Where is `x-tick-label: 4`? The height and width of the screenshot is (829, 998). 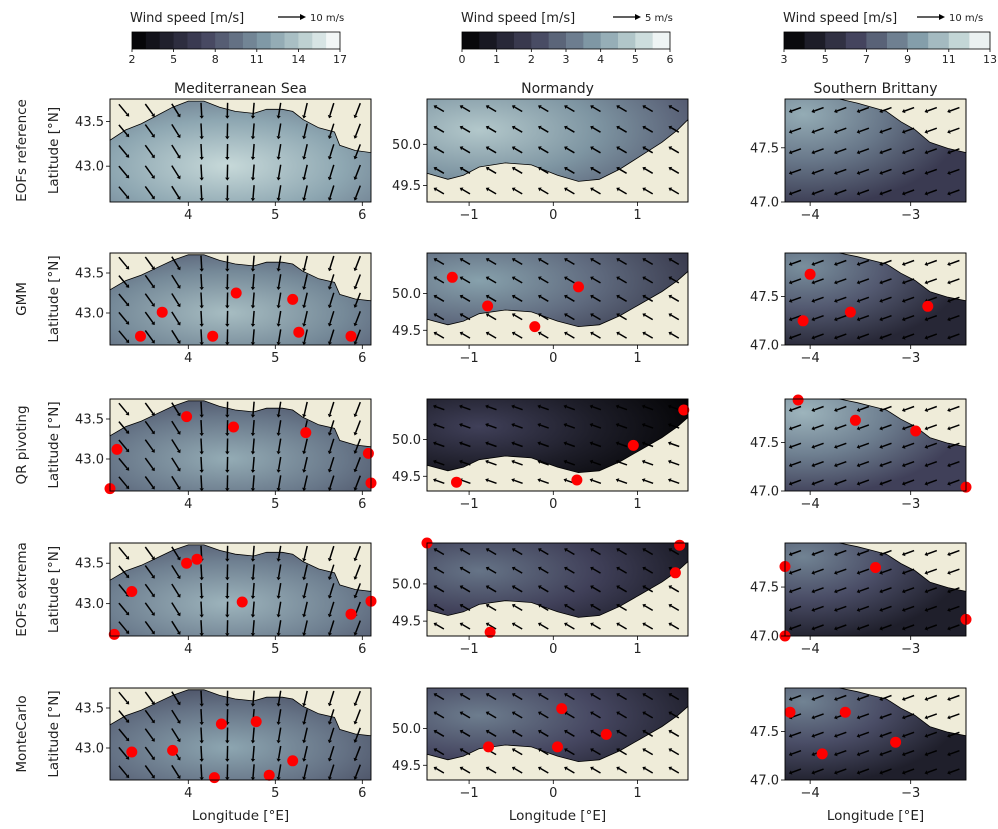
x-tick-label: 4 is located at coordinates (188, 793).